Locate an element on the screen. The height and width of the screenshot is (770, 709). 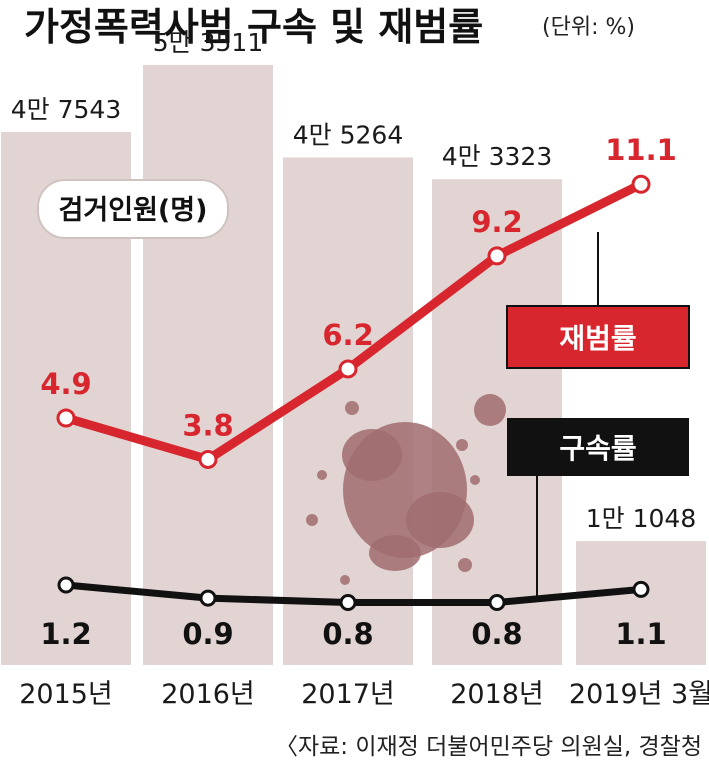
x-axis-ticks: 2015년 2016년 2017년 2018년 2019년 3월 is located at coordinates (364, 694).